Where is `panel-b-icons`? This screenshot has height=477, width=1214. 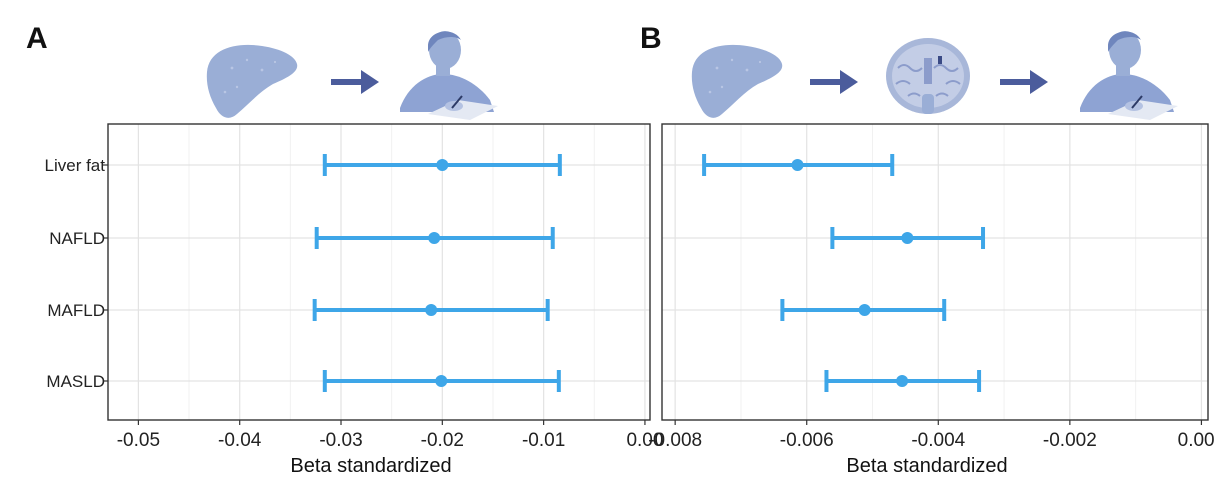
panel-b-icons is located at coordinates (935, 75).